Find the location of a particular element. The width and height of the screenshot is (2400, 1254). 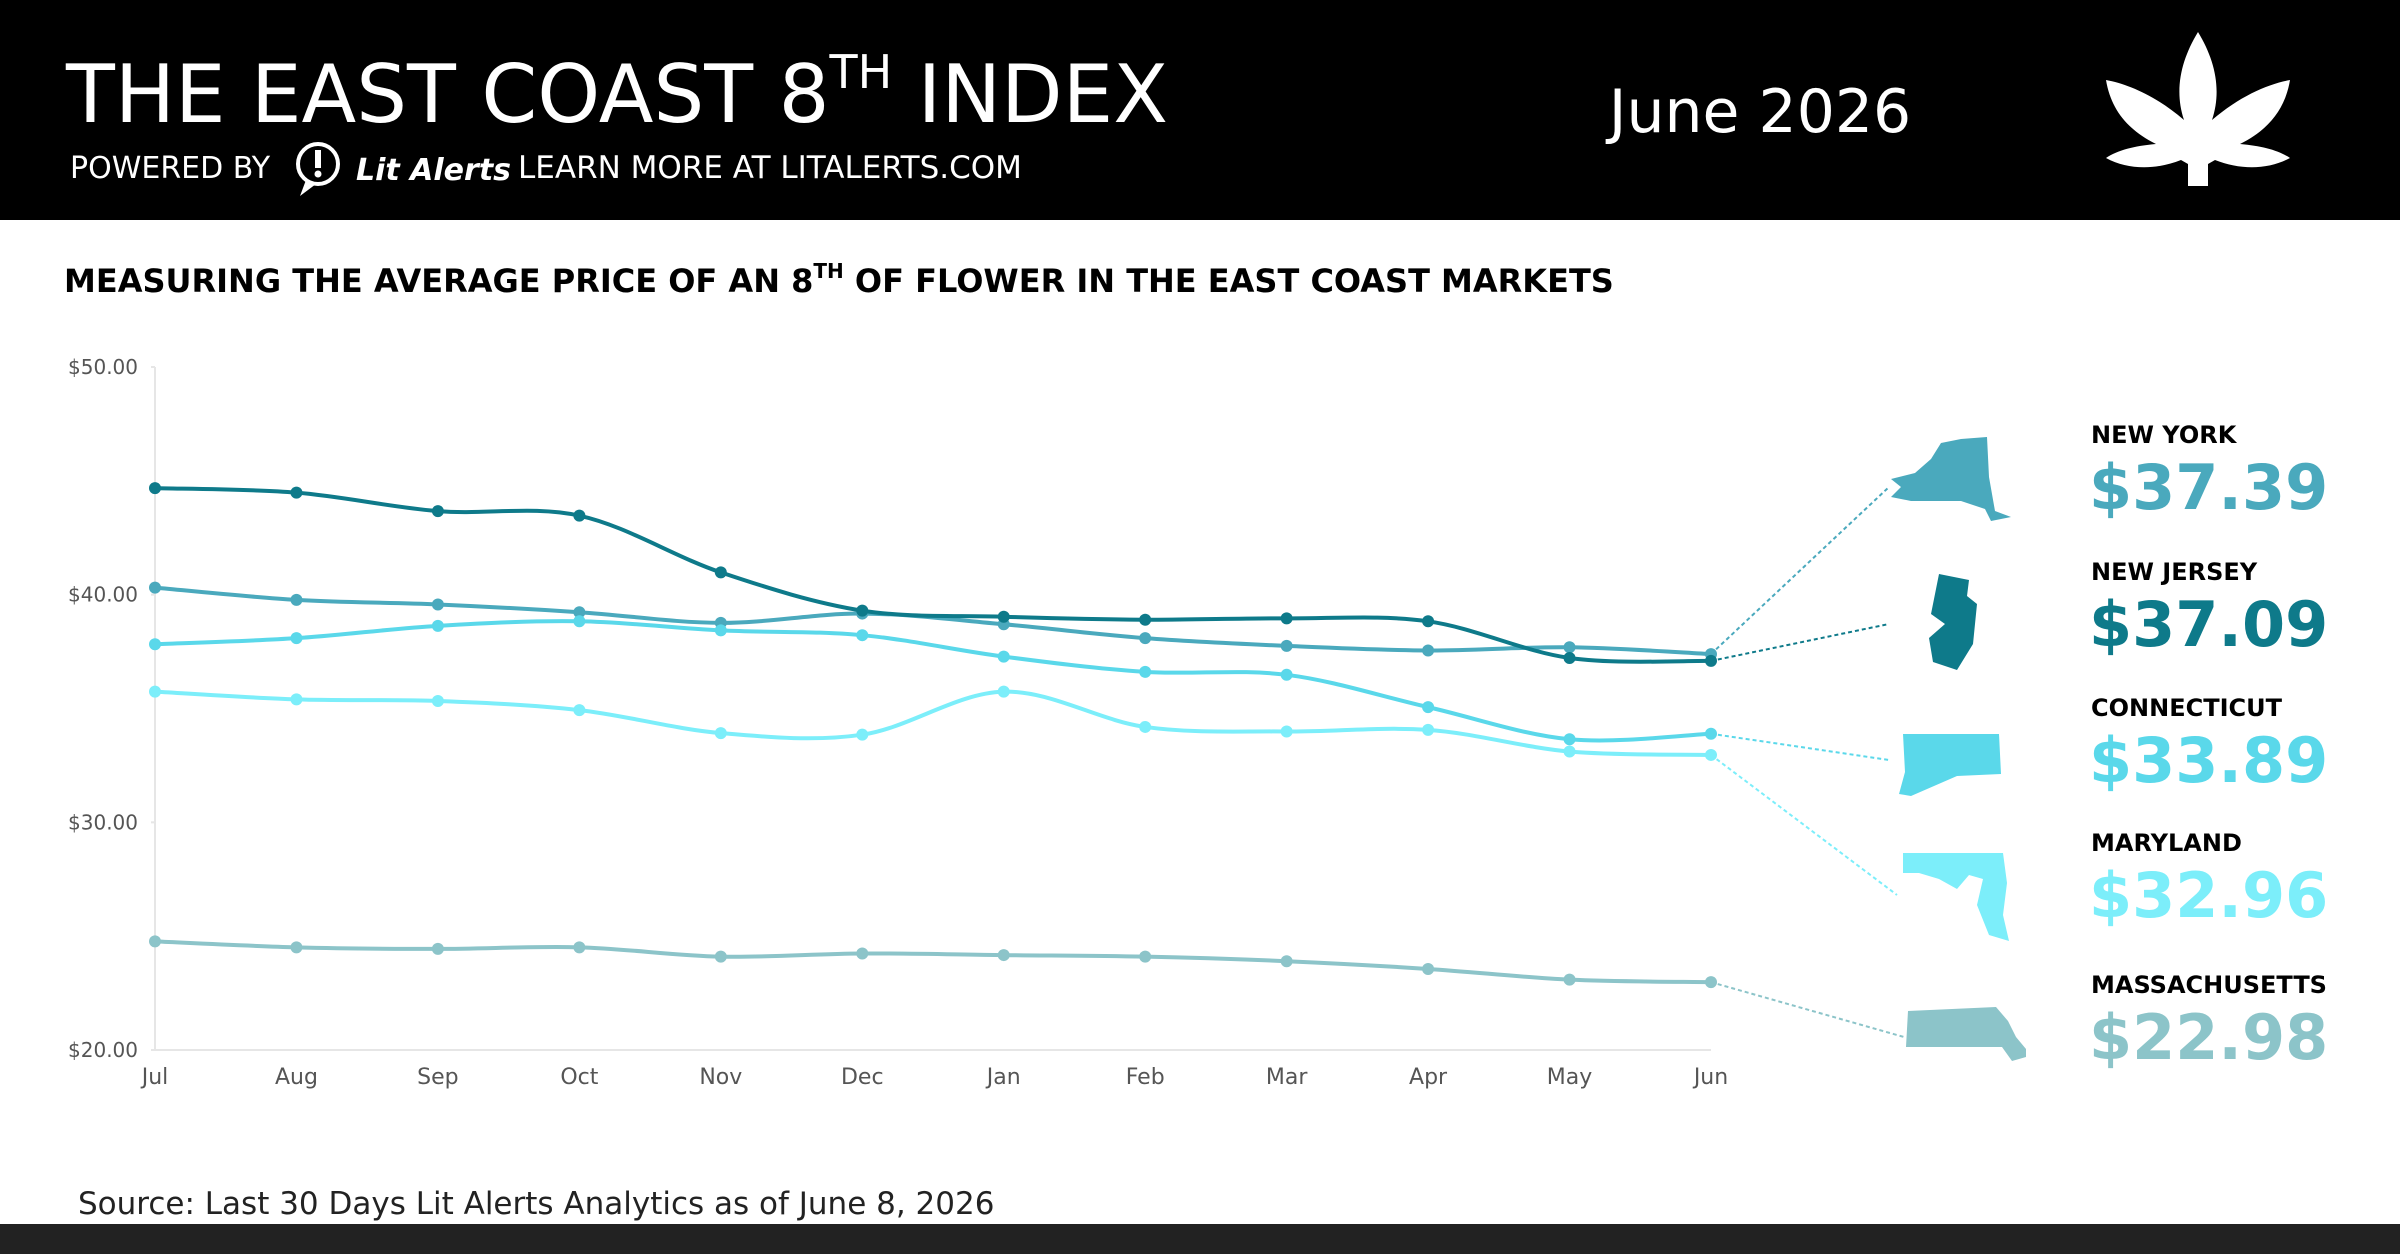

x-tick-label: Jun is located at coordinates (1710, 1077).